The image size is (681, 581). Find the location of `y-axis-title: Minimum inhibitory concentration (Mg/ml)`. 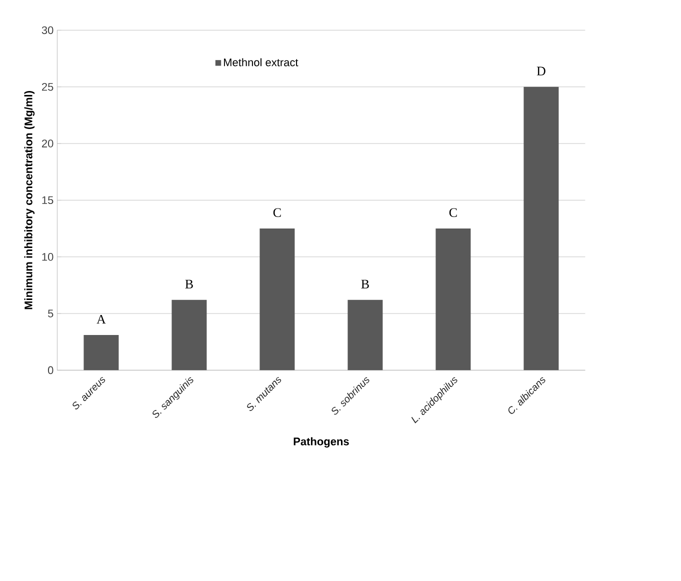

y-axis-title: Minimum inhibitory concentration (Mg/ml) is located at coordinates (29, 200).